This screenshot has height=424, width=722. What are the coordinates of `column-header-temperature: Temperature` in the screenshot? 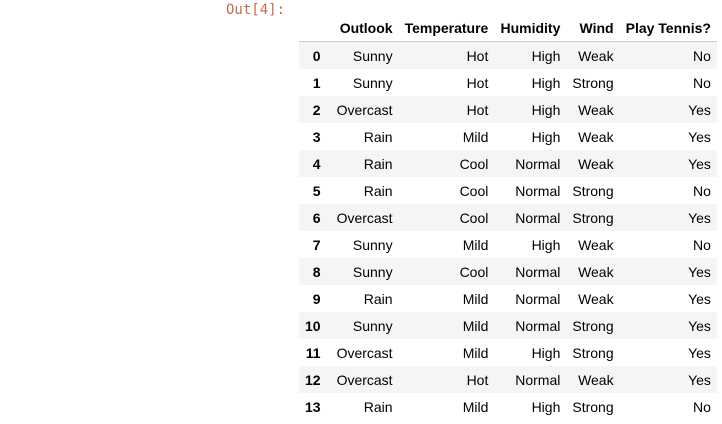 It's located at (446, 28).